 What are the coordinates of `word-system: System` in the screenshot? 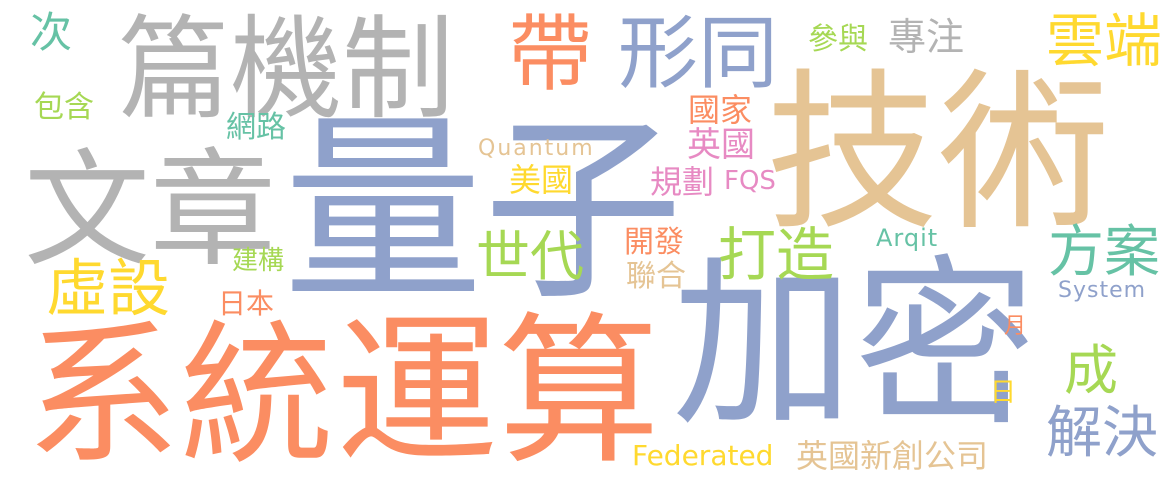 It's located at (1102, 290).